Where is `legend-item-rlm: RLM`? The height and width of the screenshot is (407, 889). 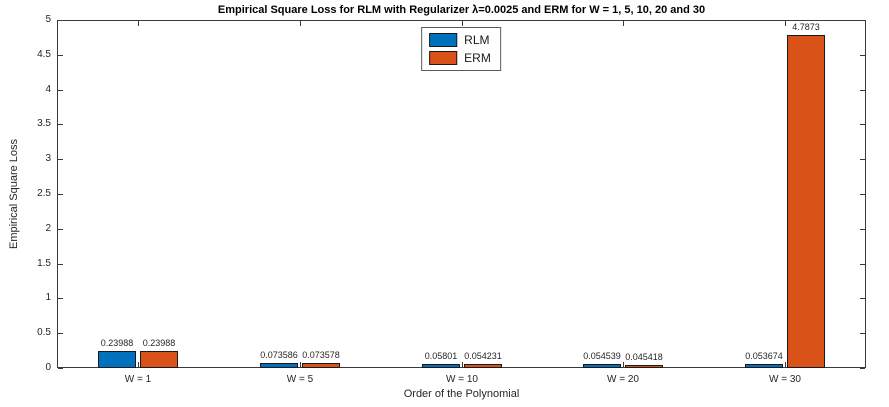
legend-item-rlm: RLM is located at coordinates (460, 40).